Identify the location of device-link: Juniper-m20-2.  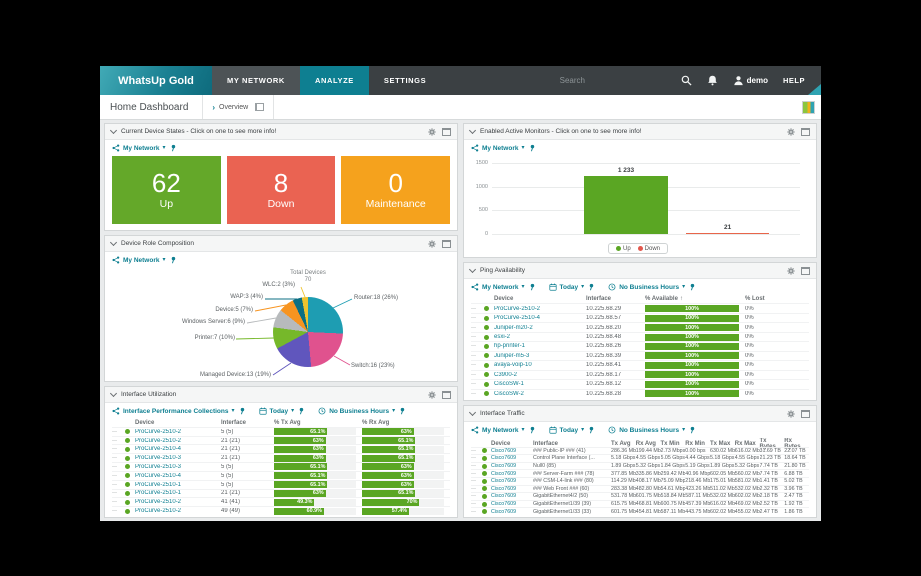
(513, 327).